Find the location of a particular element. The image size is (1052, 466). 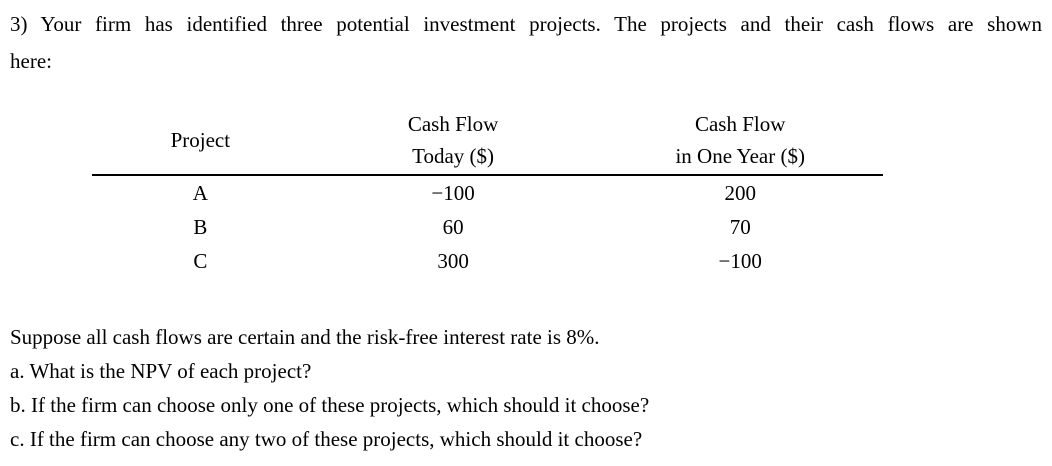

column-header-cash-flow-today-line1: Cash Flow is located at coordinates (453, 124).